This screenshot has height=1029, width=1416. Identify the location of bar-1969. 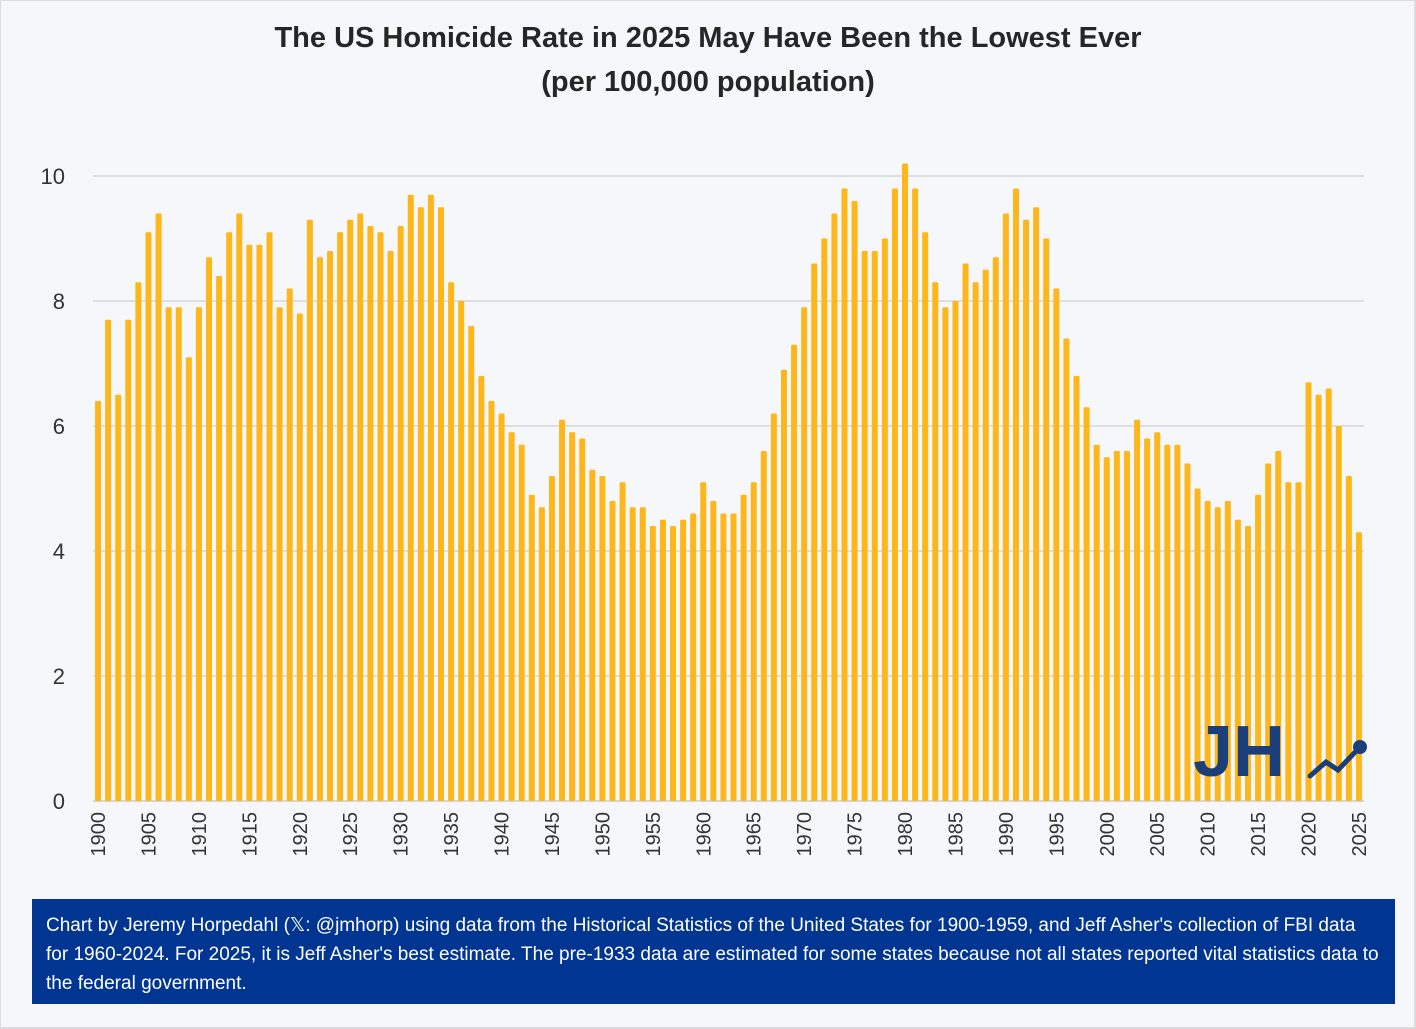
(794, 572).